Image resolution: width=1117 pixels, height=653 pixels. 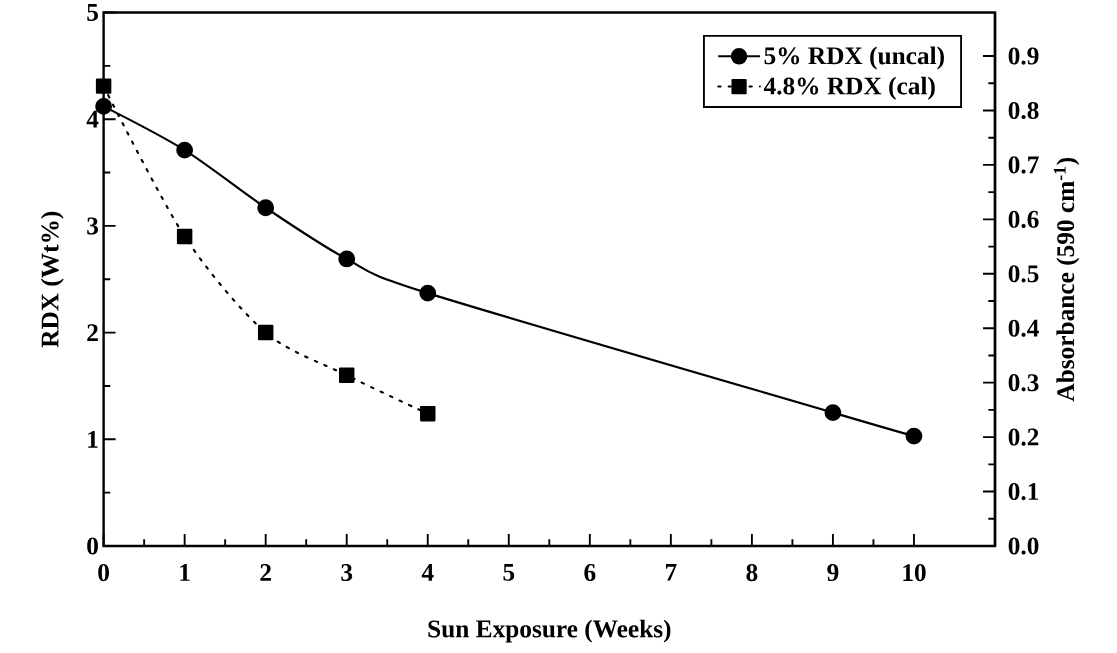 What do you see at coordinates (590, 573) in the screenshot?
I see `x-tick-label: 6` at bounding box center [590, 573].